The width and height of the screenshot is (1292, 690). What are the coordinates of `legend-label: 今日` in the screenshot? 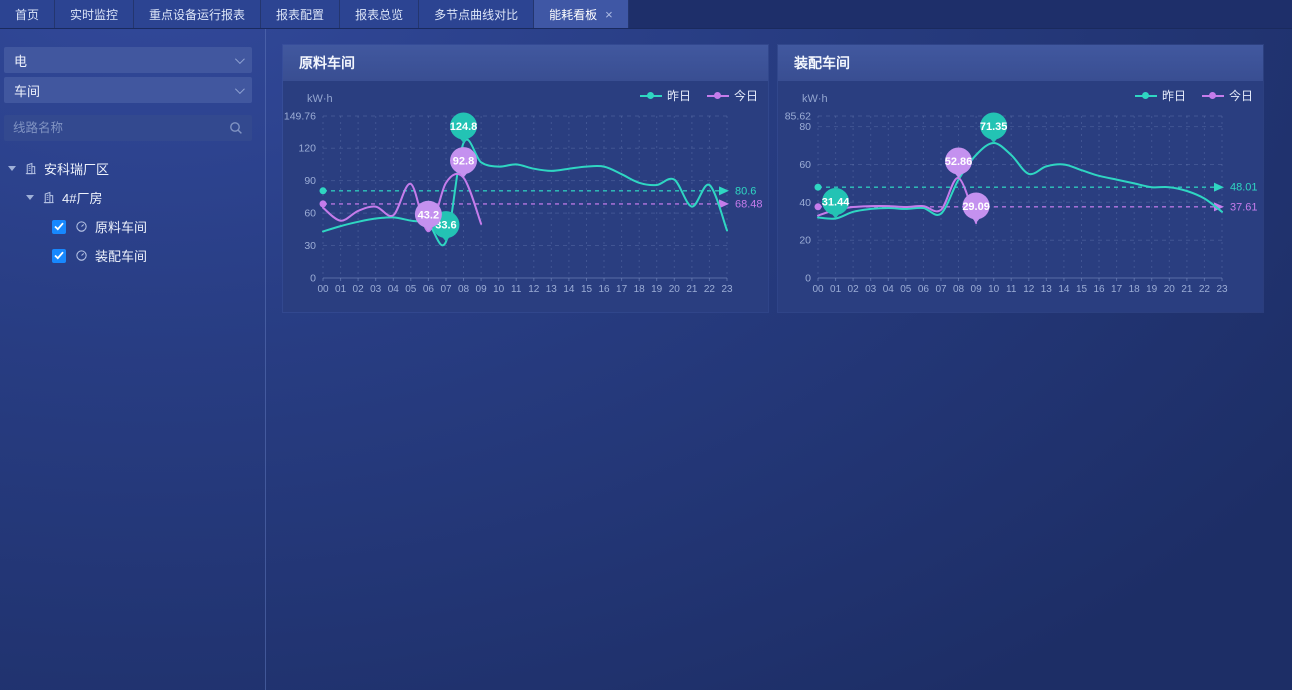 It's located at (1240, 96).